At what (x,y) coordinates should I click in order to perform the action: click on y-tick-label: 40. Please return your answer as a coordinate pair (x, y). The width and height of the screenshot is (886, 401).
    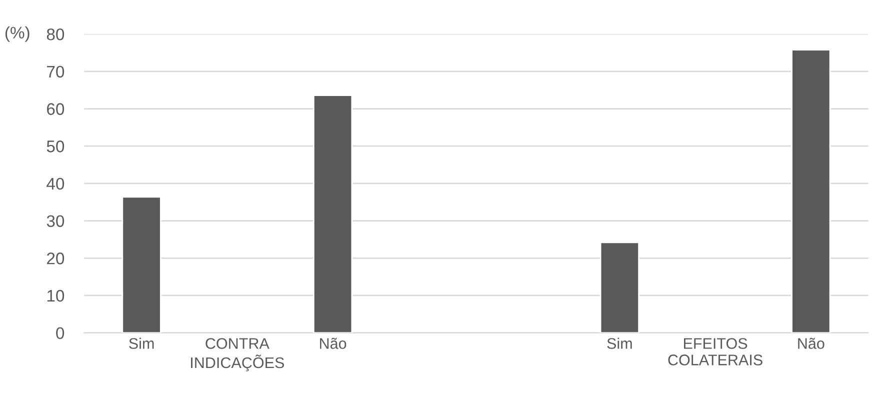
    Looking at the image, I should click on (55, 184).